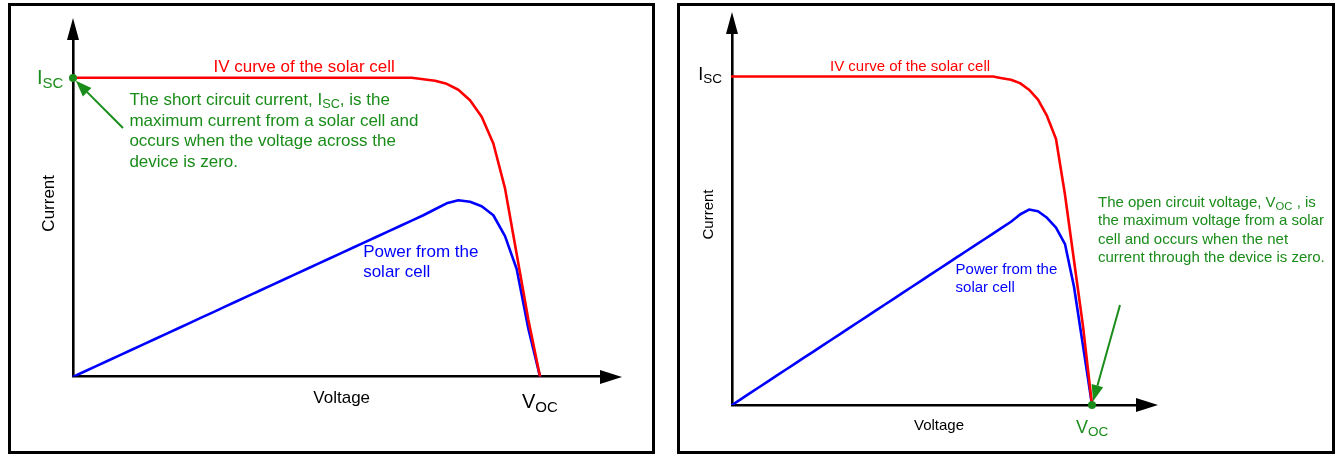  What do you see at coordinates (1212, 230) in the screenshot?
I see `annotation: The open circuit voltage, V$_{OC}$ , is the maximum voltage from a solar cell and occurs when the net current through the device is zero.` at bounding box center [1212, 230].